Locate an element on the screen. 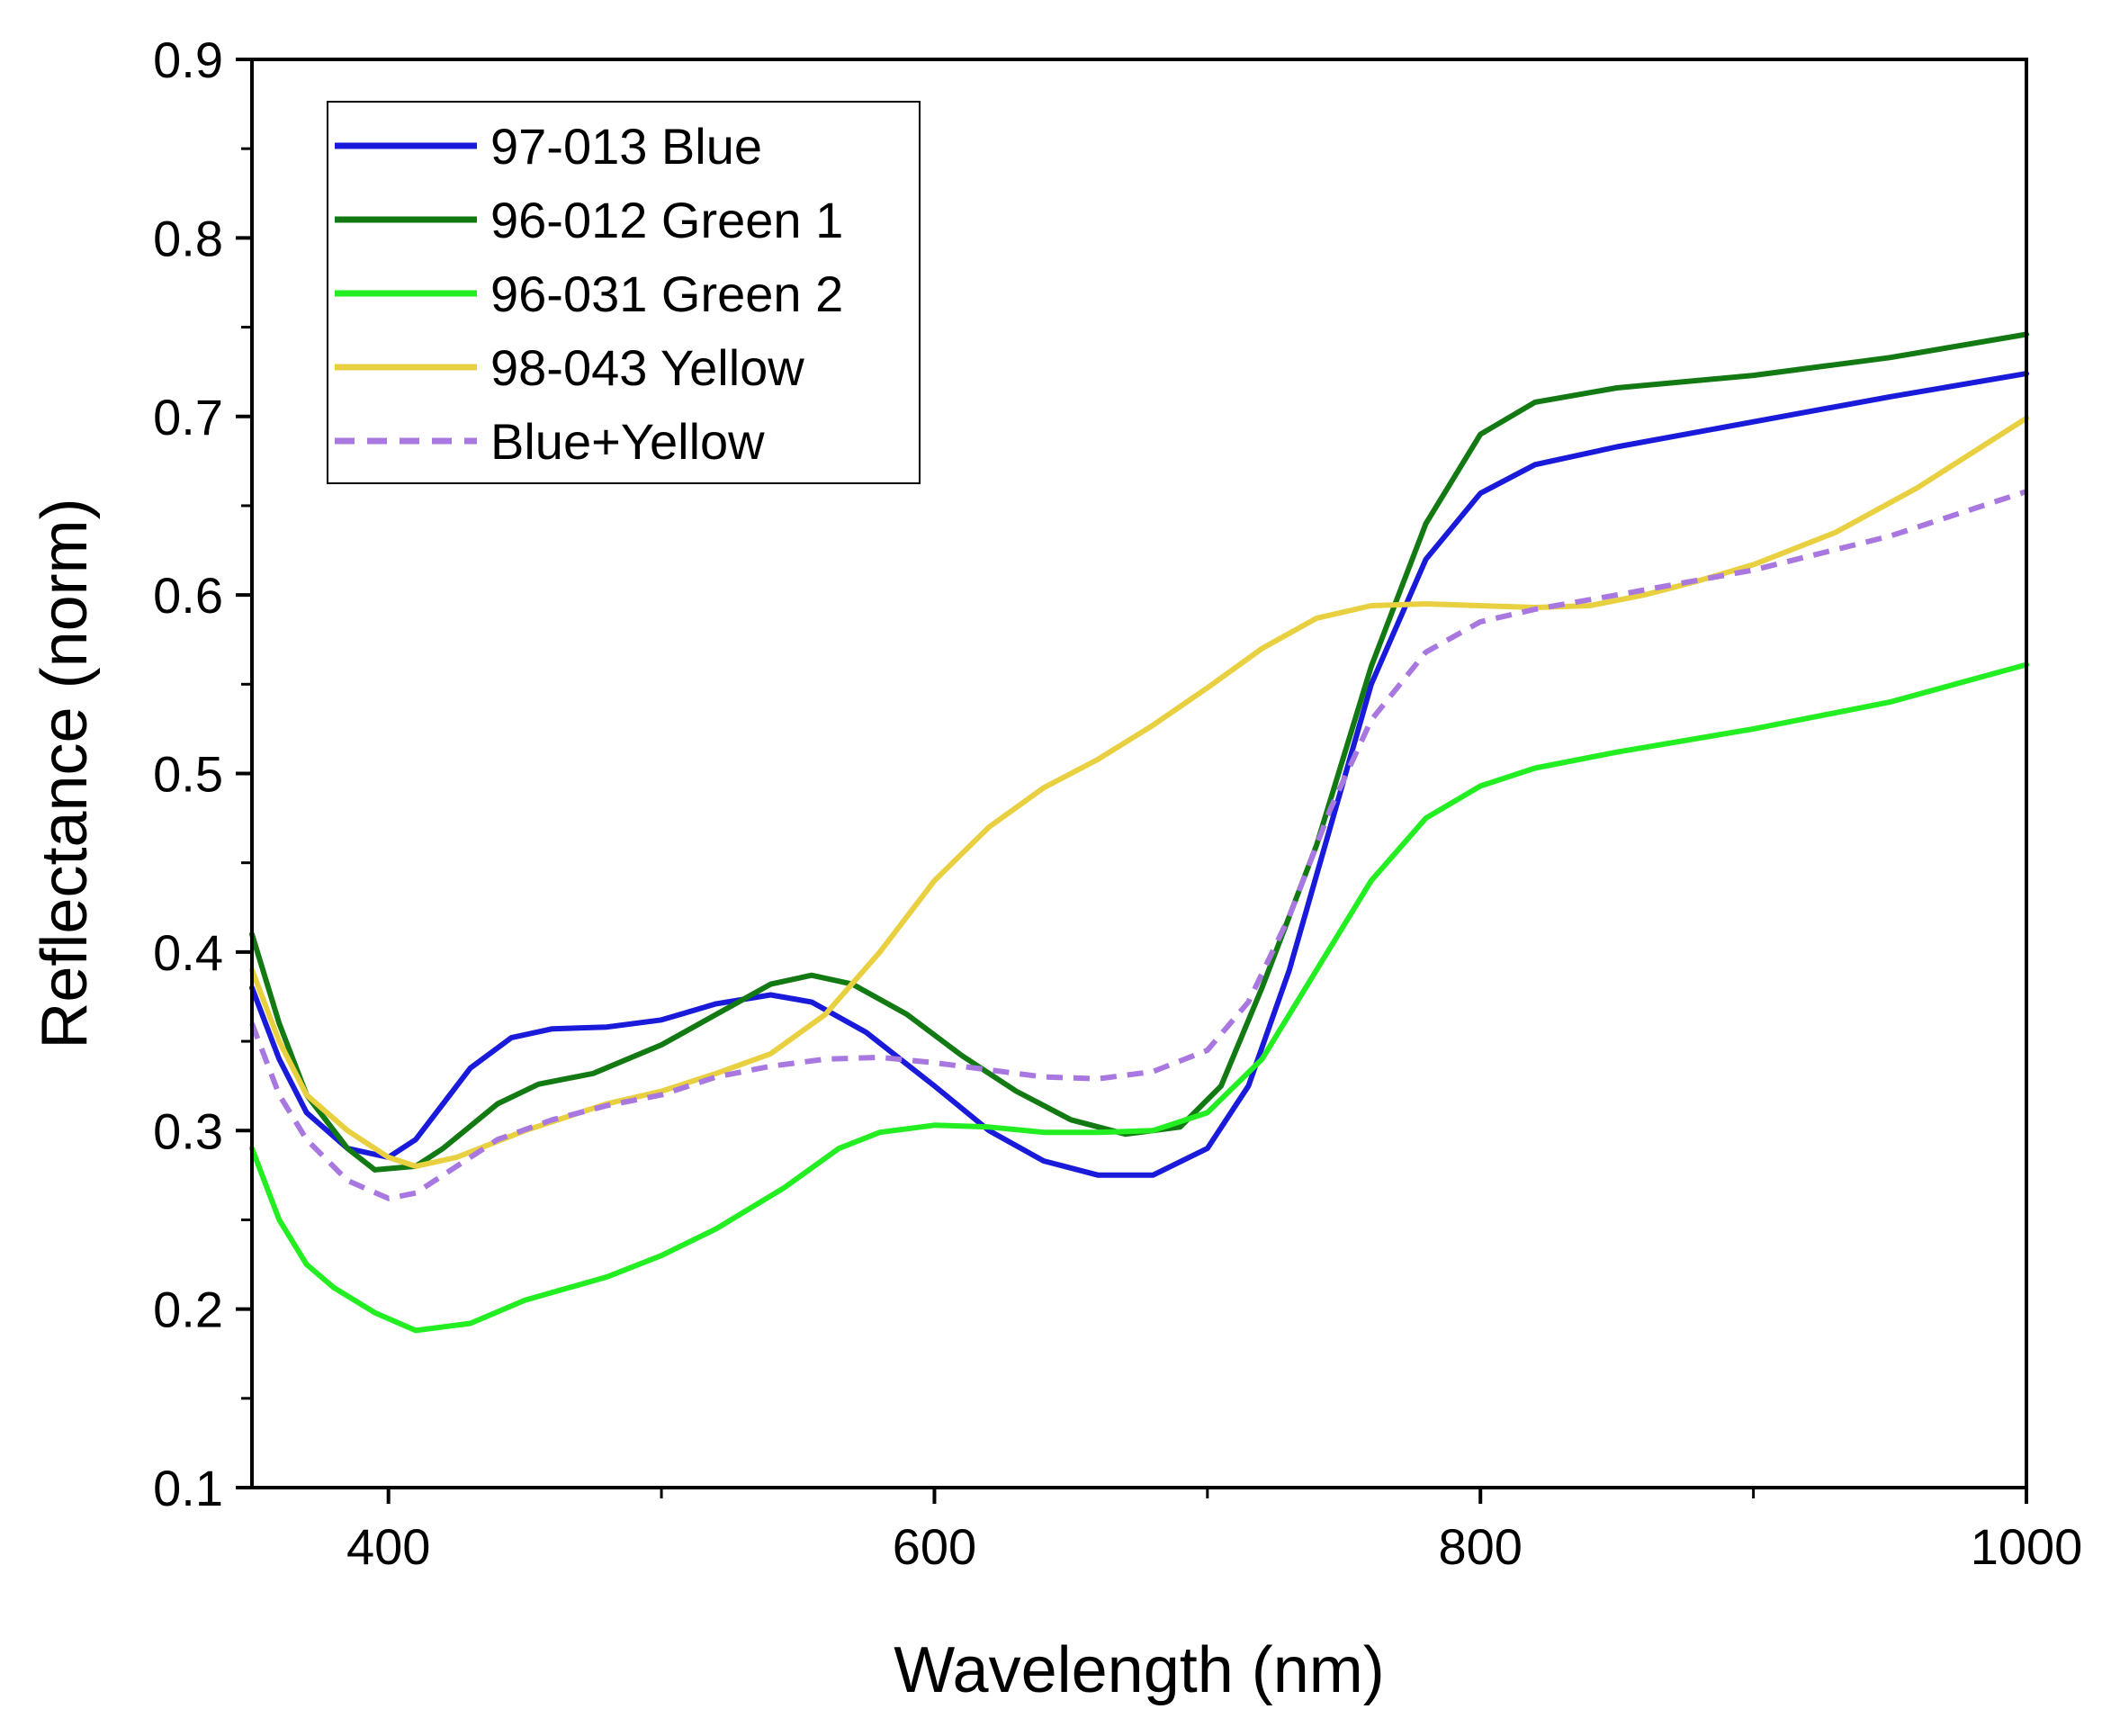 This screenshot has height=1736, width=2111. y-tick-label: 0.7 is located at coordinates (188, 417).